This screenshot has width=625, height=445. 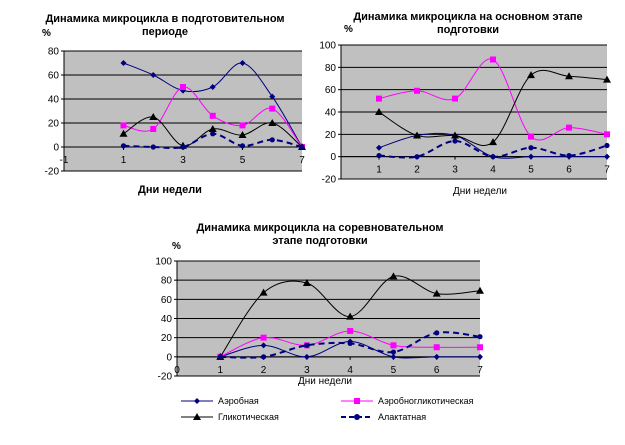 What do you see at coordinates (163, 262) in the screenshot?
I see `chart3-ytick-label: 100` at bounding box center [163, 262].